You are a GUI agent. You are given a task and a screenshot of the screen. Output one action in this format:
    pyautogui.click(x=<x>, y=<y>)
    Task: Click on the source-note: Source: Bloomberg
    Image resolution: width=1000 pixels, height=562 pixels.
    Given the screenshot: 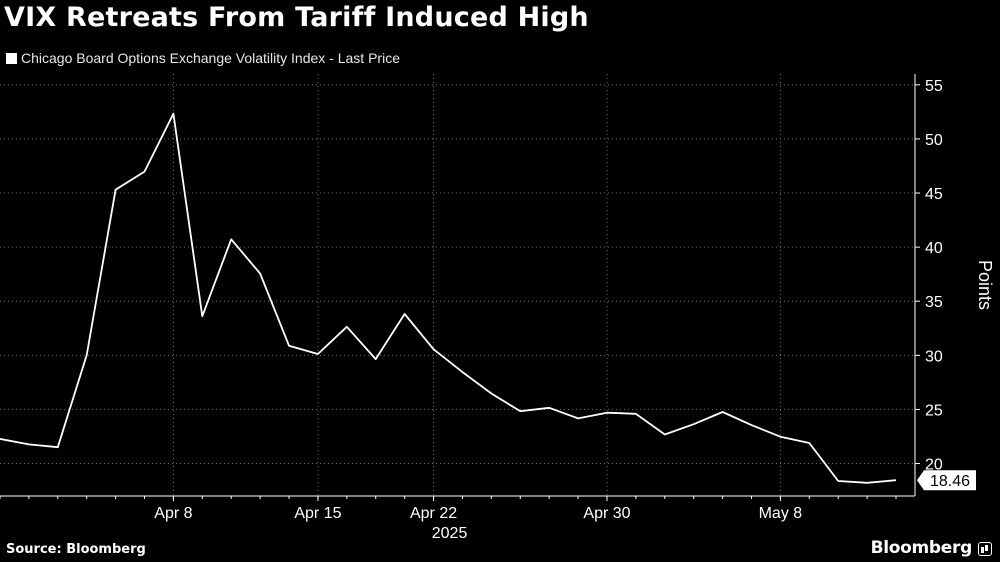 What is the action you would take?
    pyautogui.click(x=76, y=549)
    